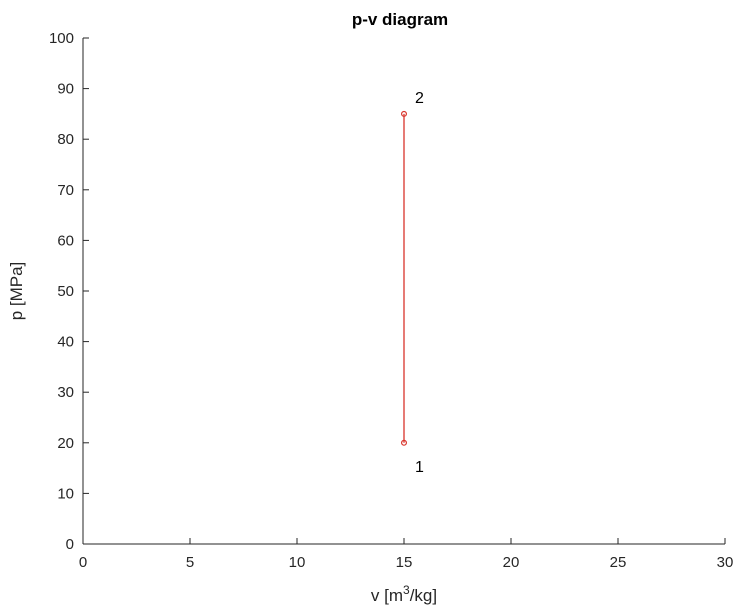 The height and width of the screenshot is (611, 736). I want to click on x-axis-label: v [m3/kg], so click(404, 594).